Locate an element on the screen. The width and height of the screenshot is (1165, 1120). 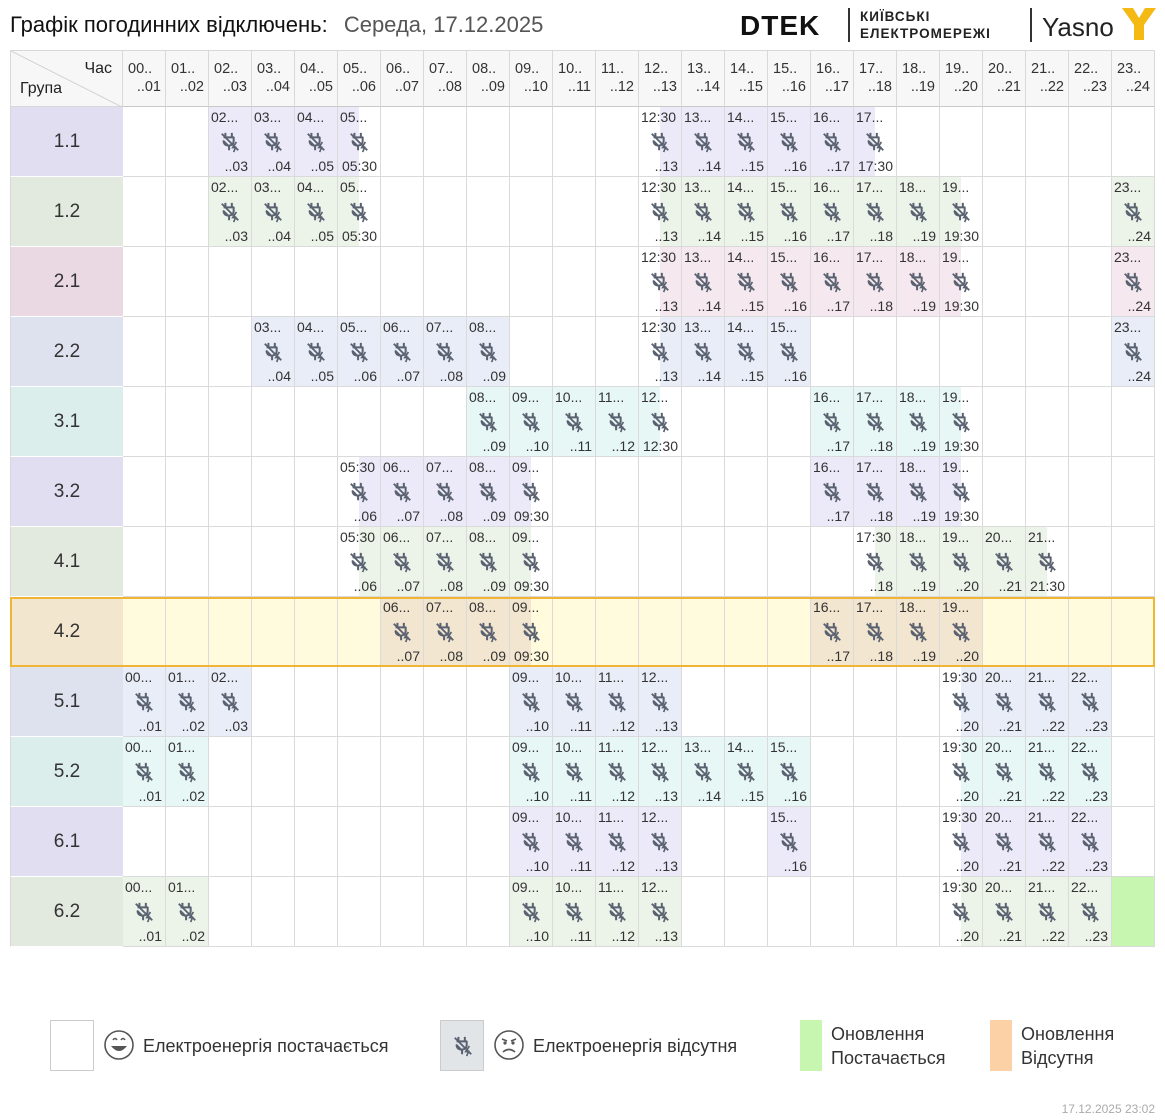
outage-cell: 18... ..19 is located at coordinates (918, 632).